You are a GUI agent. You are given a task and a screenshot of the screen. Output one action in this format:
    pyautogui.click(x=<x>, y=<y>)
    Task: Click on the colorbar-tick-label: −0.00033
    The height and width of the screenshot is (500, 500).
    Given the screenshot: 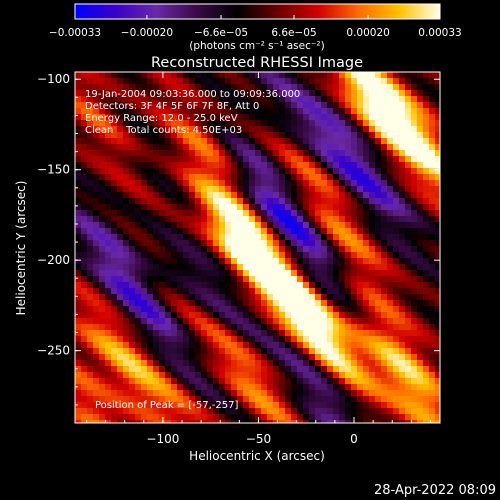 What is the action you would take?
    pyautogui.click(x=75, y=33)
    